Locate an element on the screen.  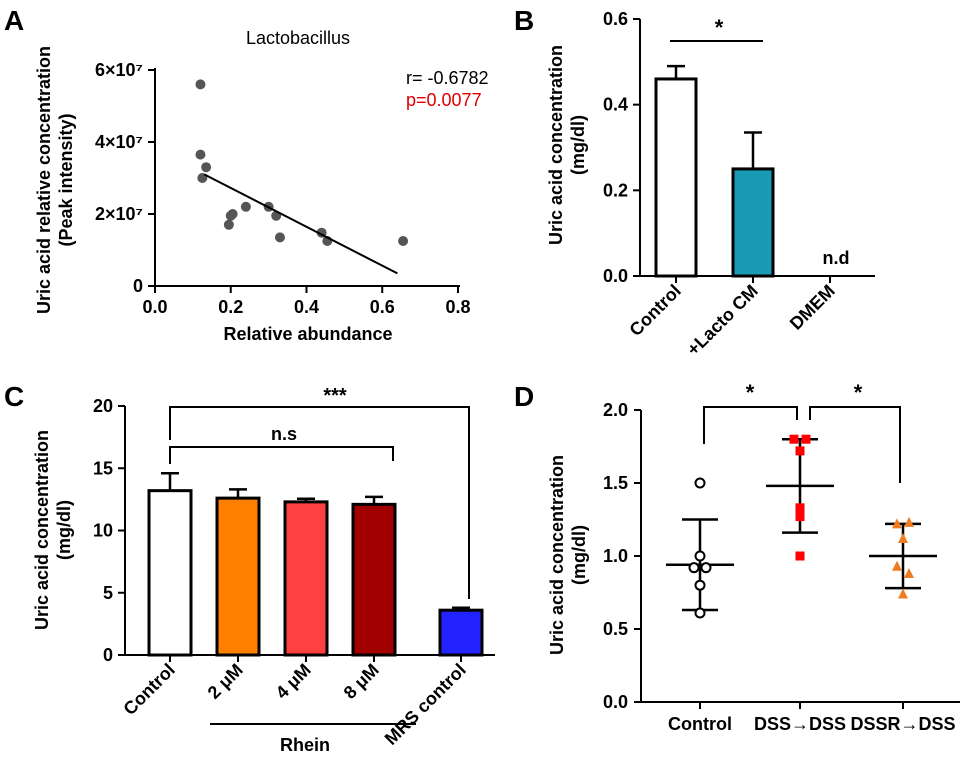
d-bracket-control-vs-dss is located at coordinates (750, 425).